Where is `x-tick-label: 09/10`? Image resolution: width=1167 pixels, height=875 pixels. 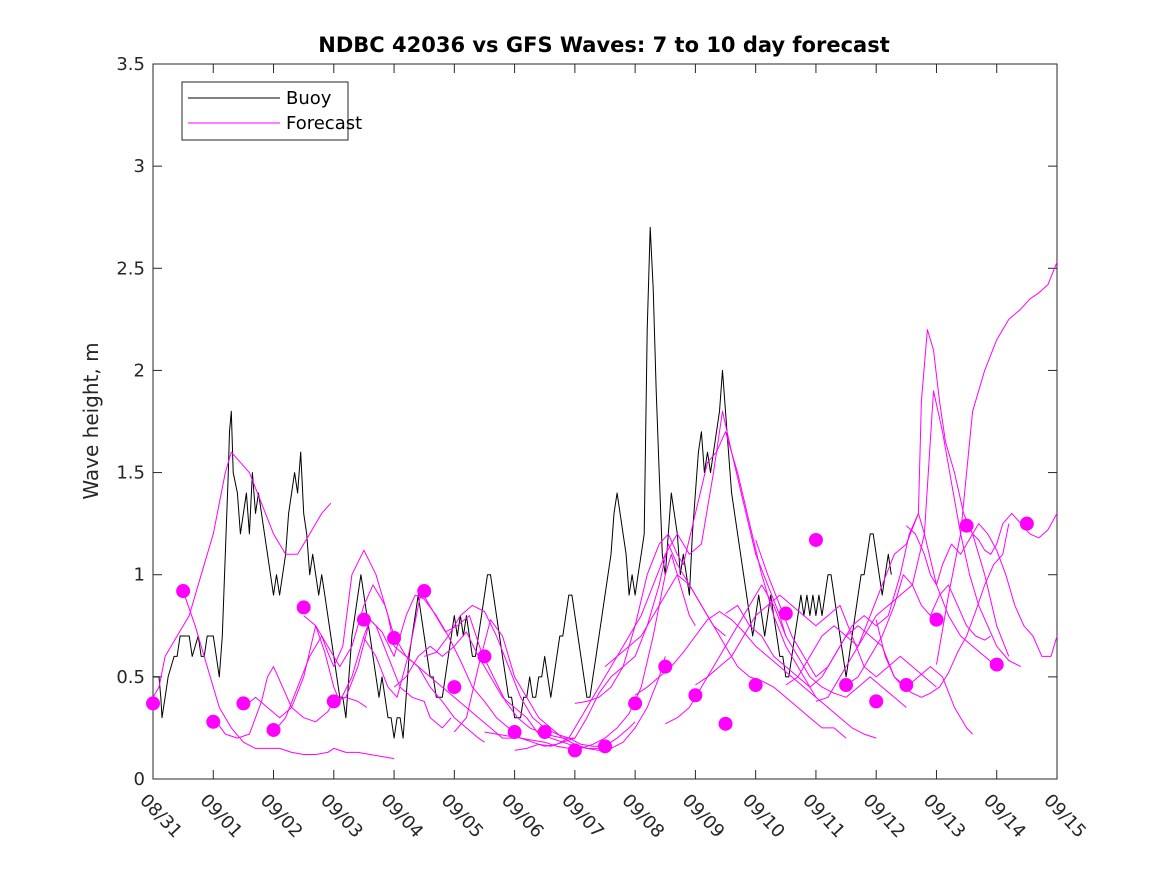 x-tick-label: 09/10 is located at coordinates (763, 816).